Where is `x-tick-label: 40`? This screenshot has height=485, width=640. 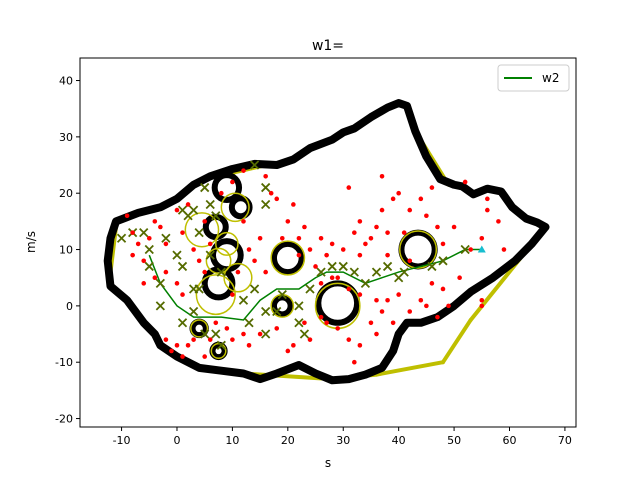 x-tick-label: 40 is located at coordinates (399, 440).